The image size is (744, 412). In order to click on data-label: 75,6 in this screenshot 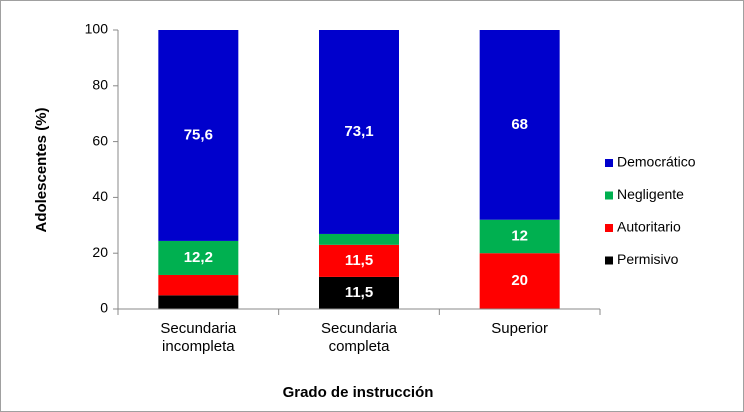, I will do `click(198, 134)`.